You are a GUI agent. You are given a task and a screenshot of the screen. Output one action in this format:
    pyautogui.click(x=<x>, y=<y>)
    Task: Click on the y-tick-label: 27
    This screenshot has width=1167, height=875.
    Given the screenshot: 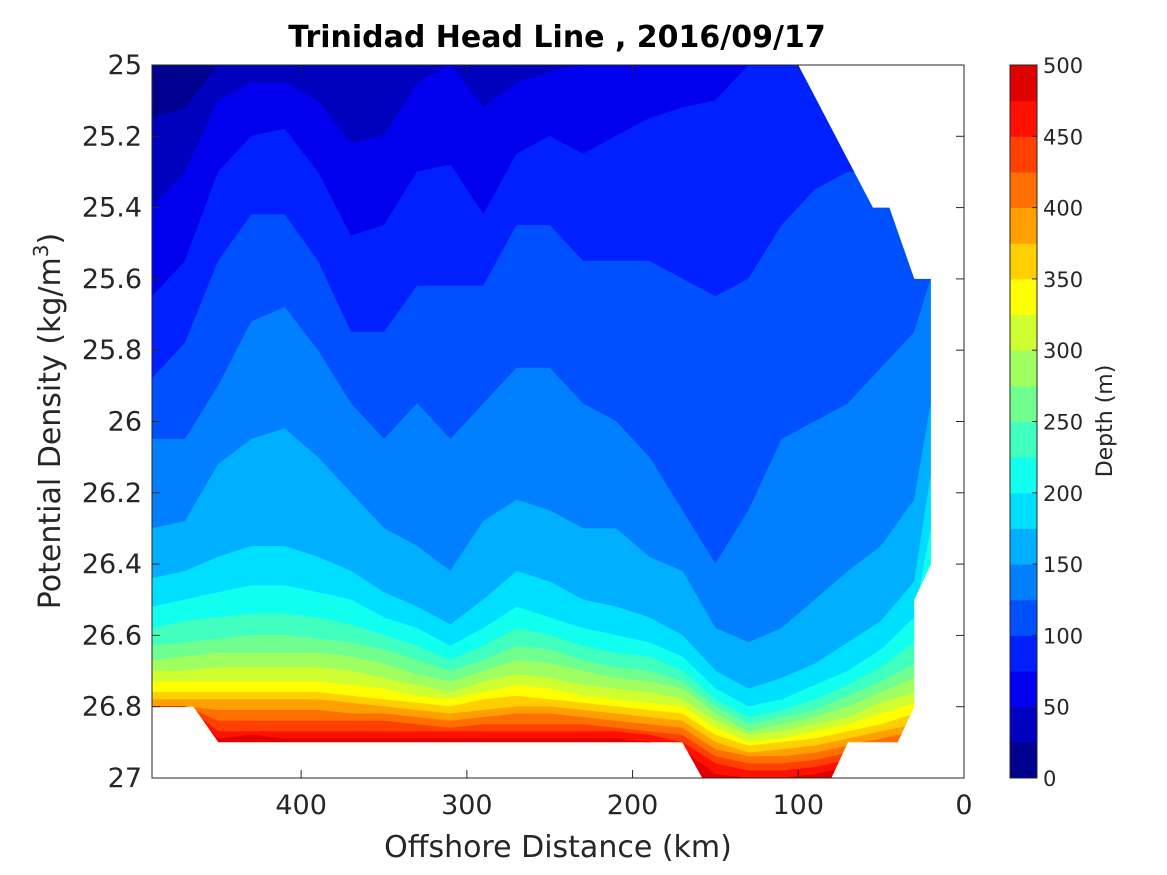 What is the action you would take?
    pyautogui.click(x=125, y=778)
    